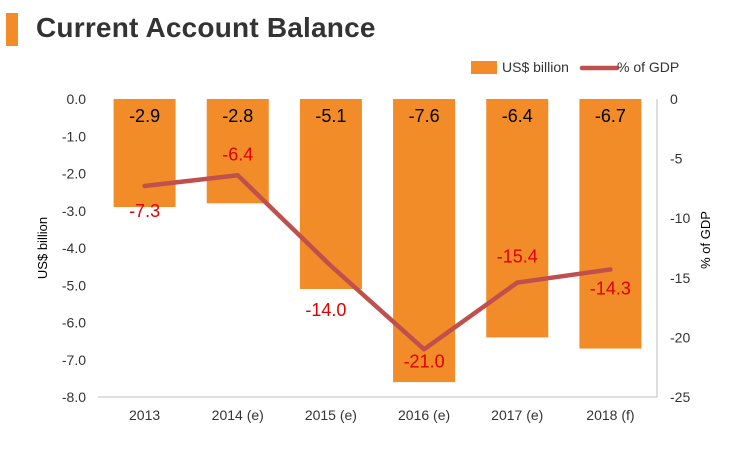 The height and width of the screenshot is (450, 749). Describe the element at coordinates (238, 415) in the screenshot. I see `x-tick-label: 2014 (e)` at that location.